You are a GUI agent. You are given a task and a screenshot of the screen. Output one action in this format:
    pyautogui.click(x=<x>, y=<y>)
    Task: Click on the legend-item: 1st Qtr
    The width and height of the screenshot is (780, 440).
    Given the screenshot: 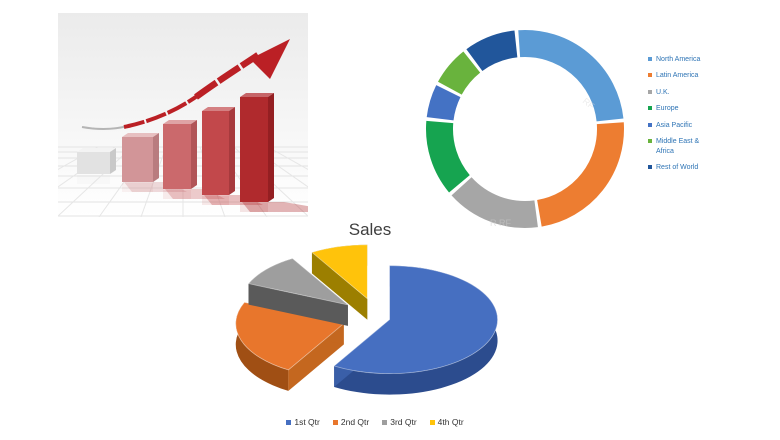 What is the action you would take?
    pyautogui.click(x=303, y=422)
    